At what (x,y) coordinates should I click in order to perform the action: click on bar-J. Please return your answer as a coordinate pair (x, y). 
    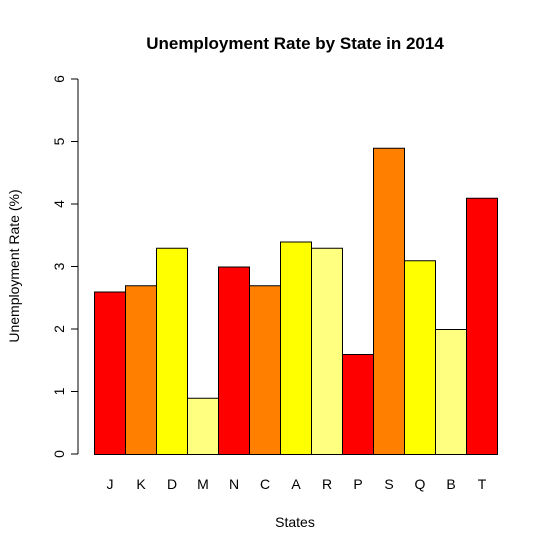
    Looking at the image, I should click on (110, 373).